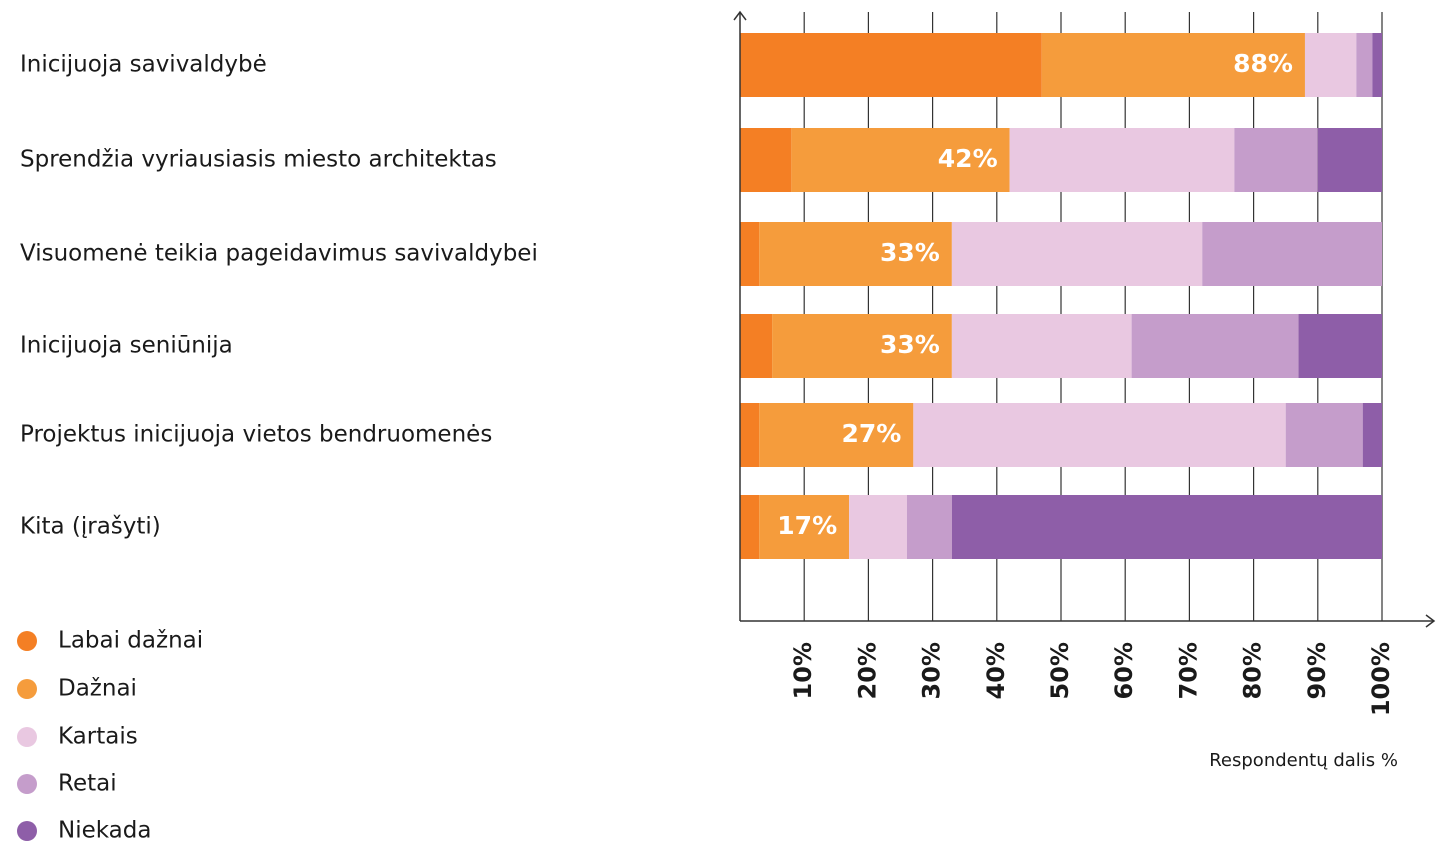  Describe the element at coordinates (1430, 621) in the screenshot. I see `x-axis-arrow` at that location.